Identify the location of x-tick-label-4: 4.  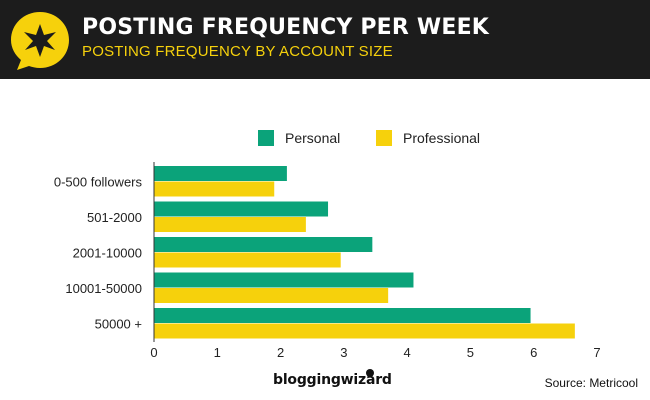
(407, 352).